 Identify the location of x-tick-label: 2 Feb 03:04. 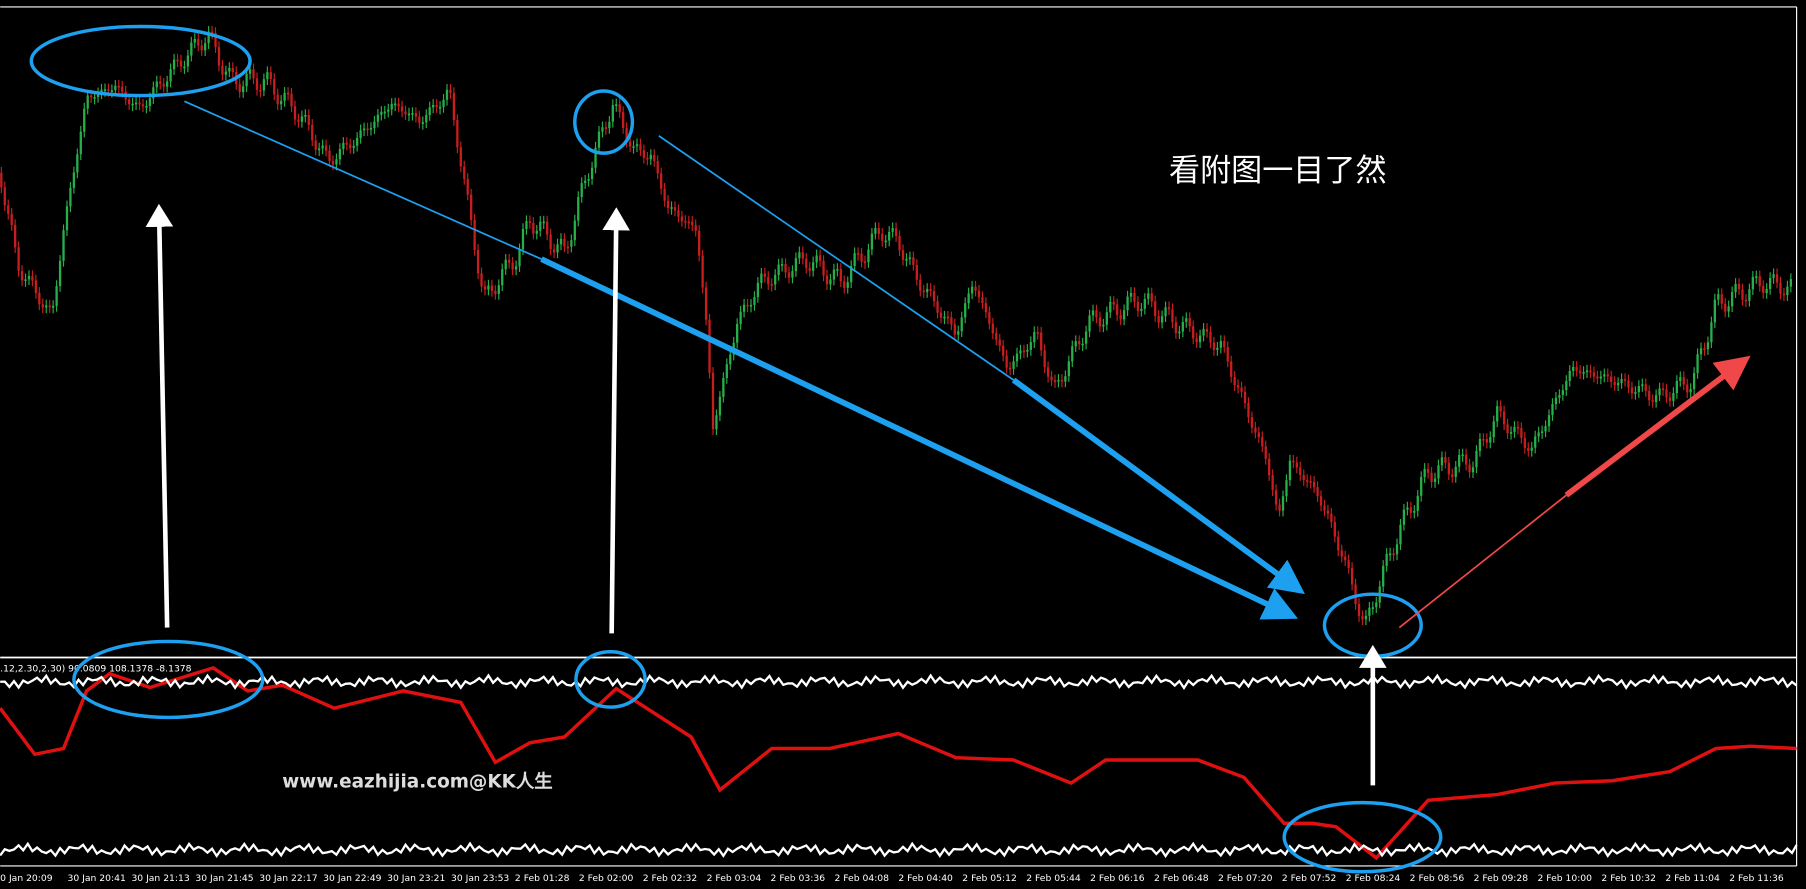
(734, 878).